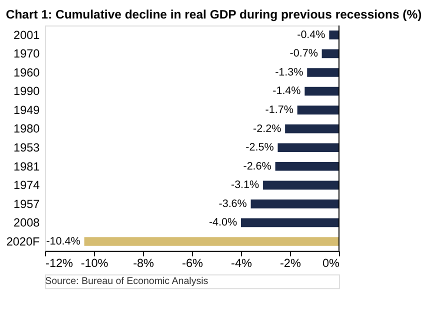 The width and height of the screenshot is (433, 333). I want to click on y-tick-label: 2020F, so click(23, 241).